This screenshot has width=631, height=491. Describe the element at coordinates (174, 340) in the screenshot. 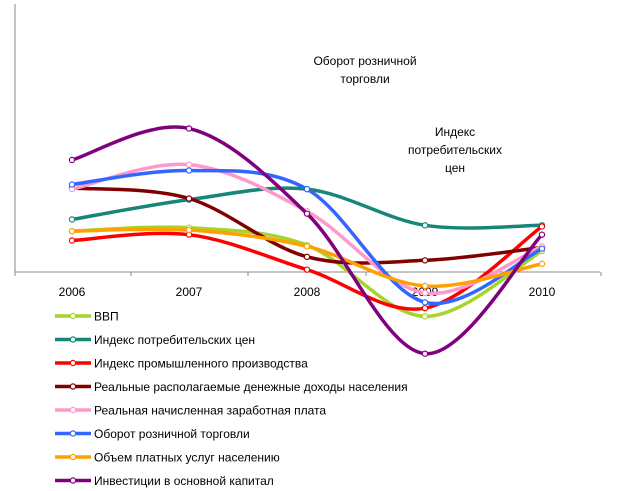

I see `legend-label: Индекс потребительских цен` at that location.